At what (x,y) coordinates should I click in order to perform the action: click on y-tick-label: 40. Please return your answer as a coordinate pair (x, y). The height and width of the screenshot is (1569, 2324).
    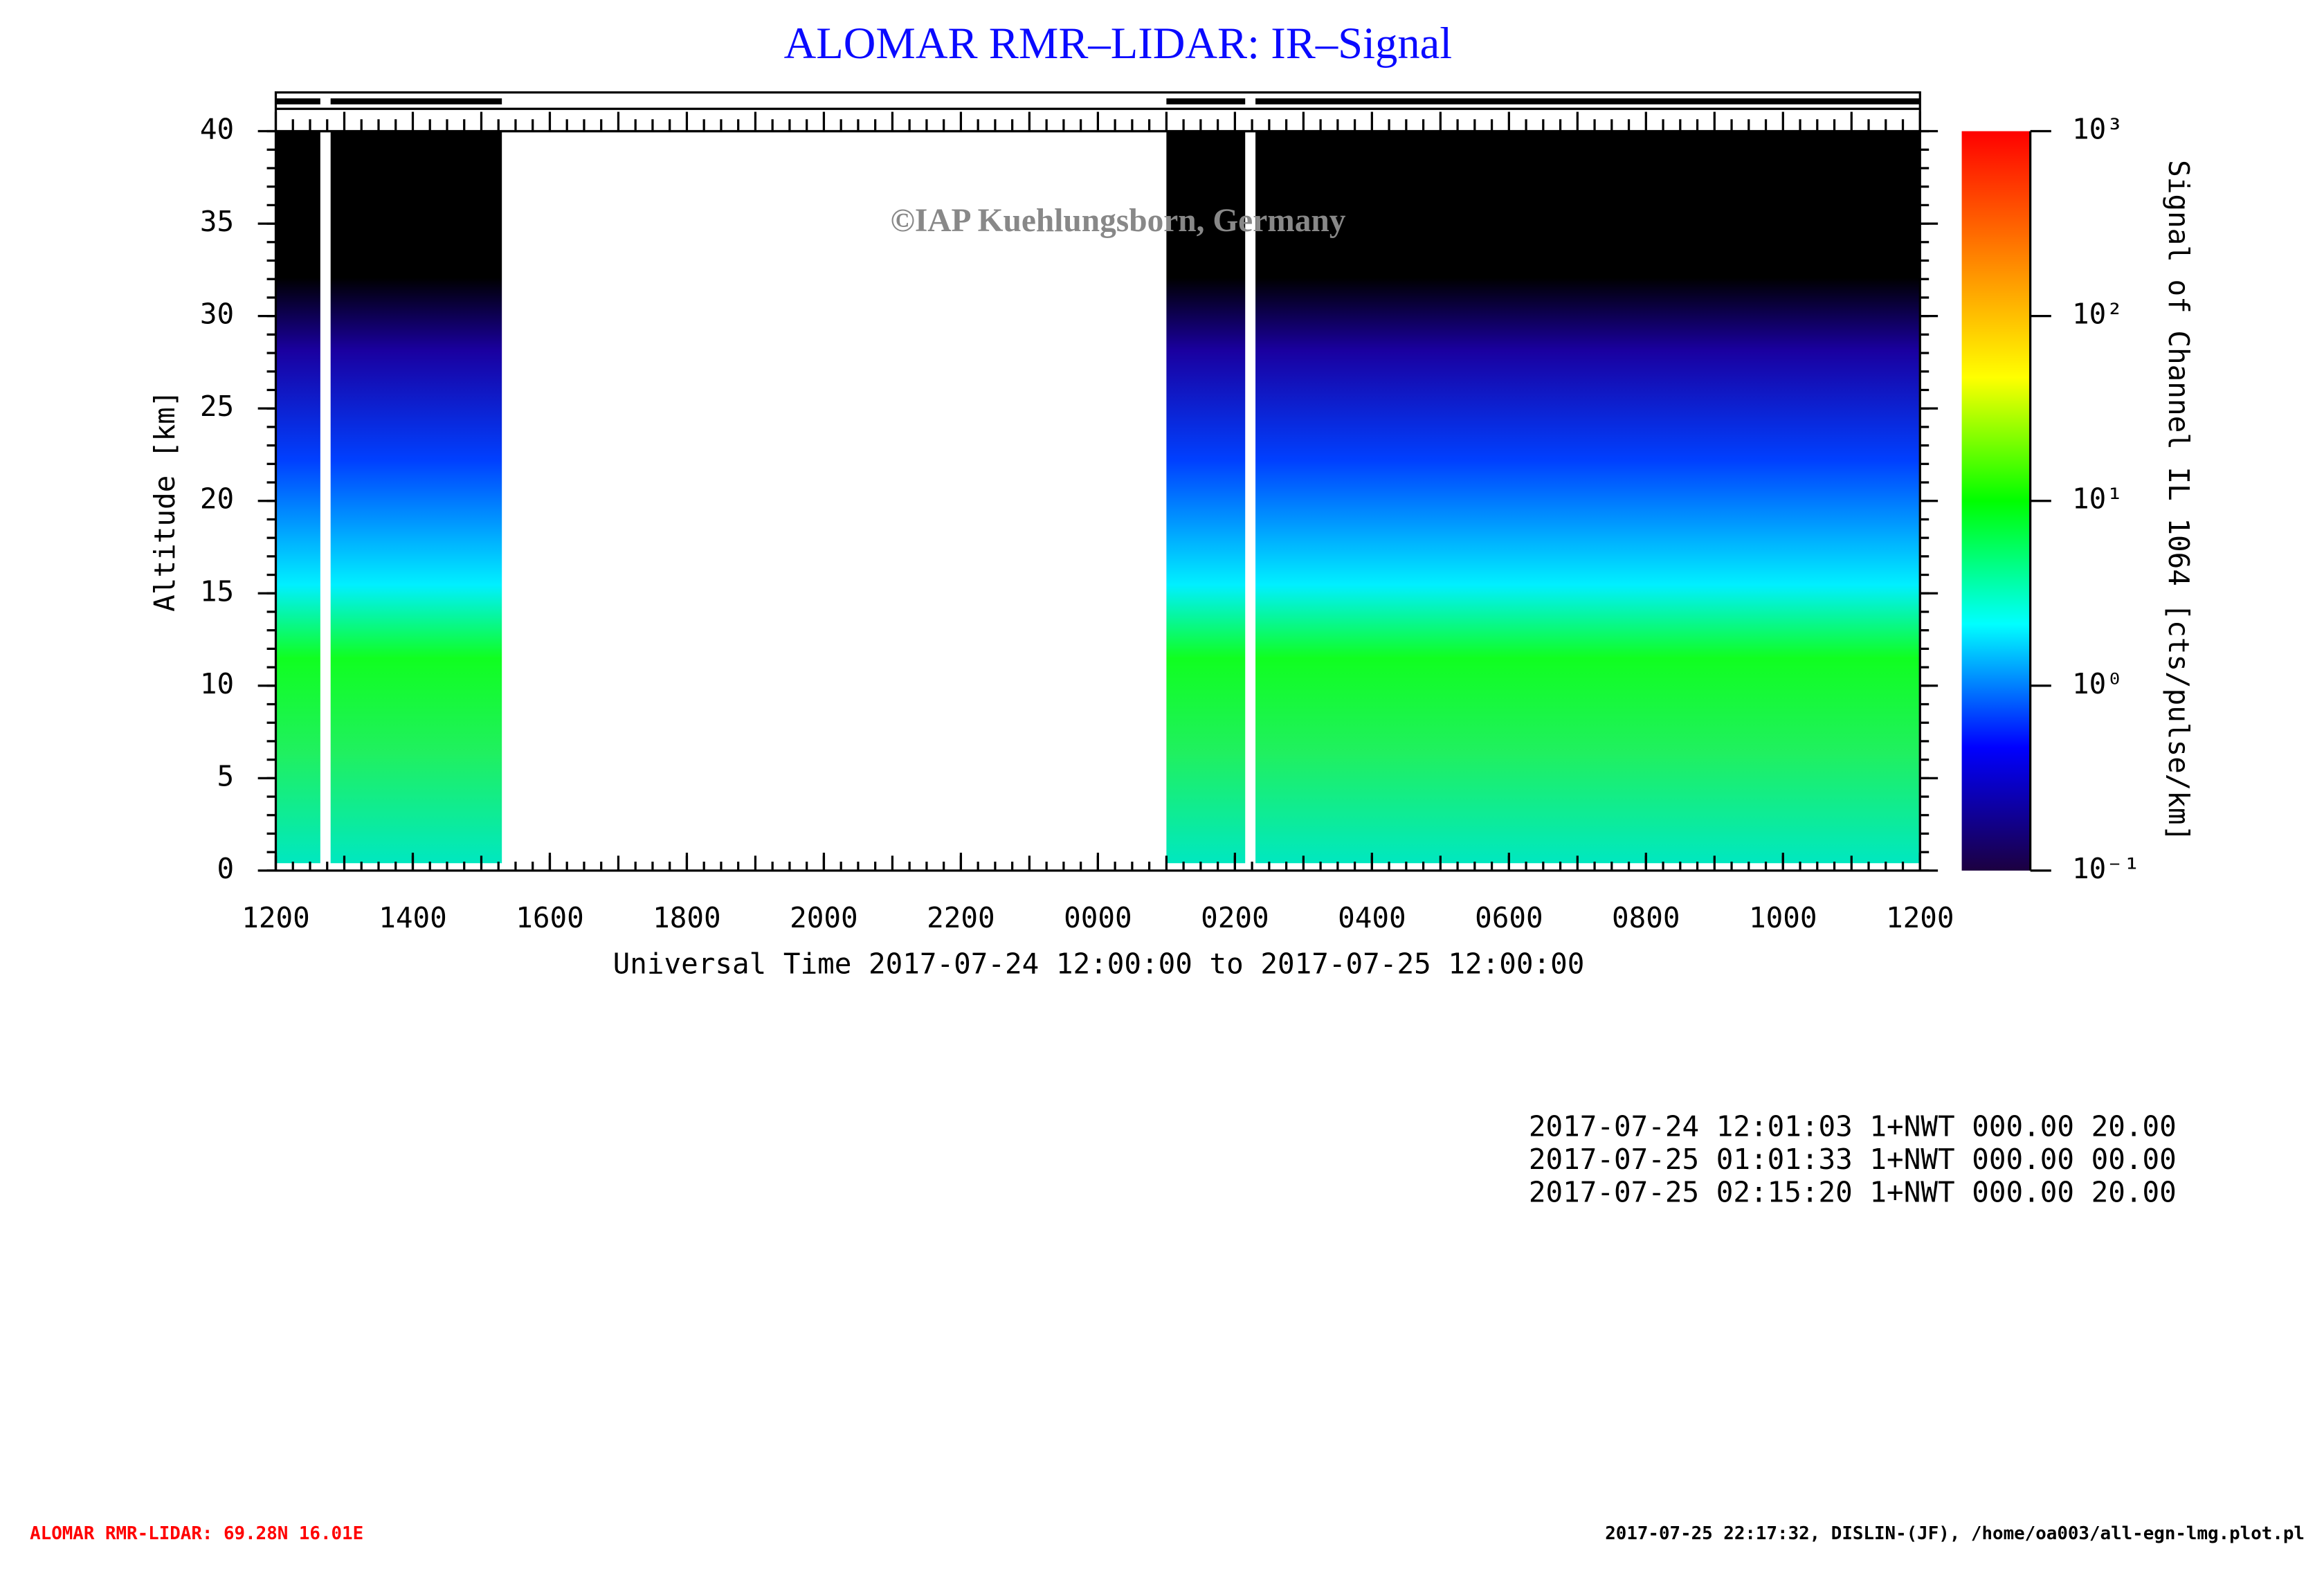
    Looking at the image, I should click on (217, 129).